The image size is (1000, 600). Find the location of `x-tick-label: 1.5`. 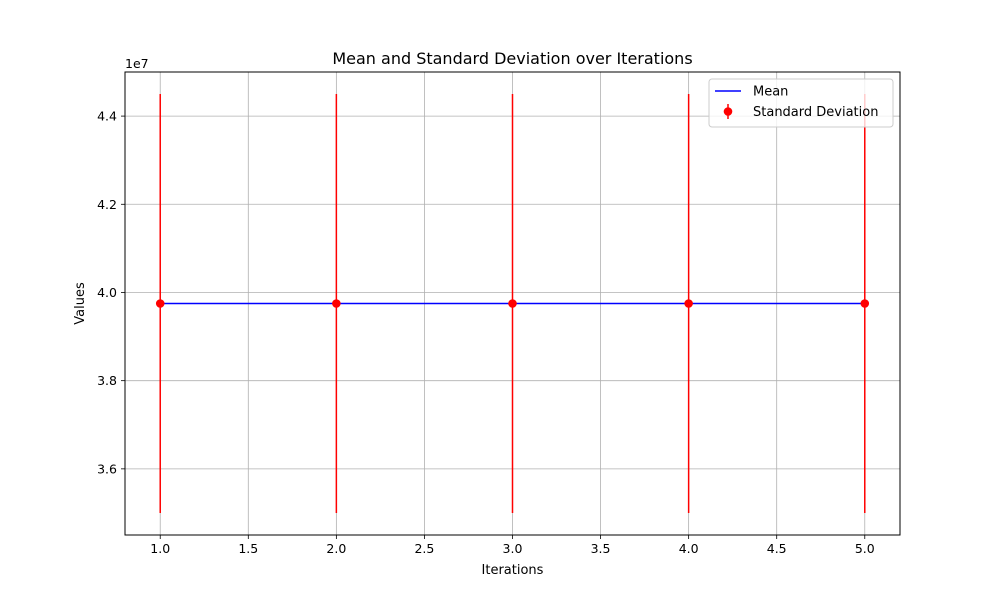

x-tick-label: 1.5 is located at coordinates (248, 548).